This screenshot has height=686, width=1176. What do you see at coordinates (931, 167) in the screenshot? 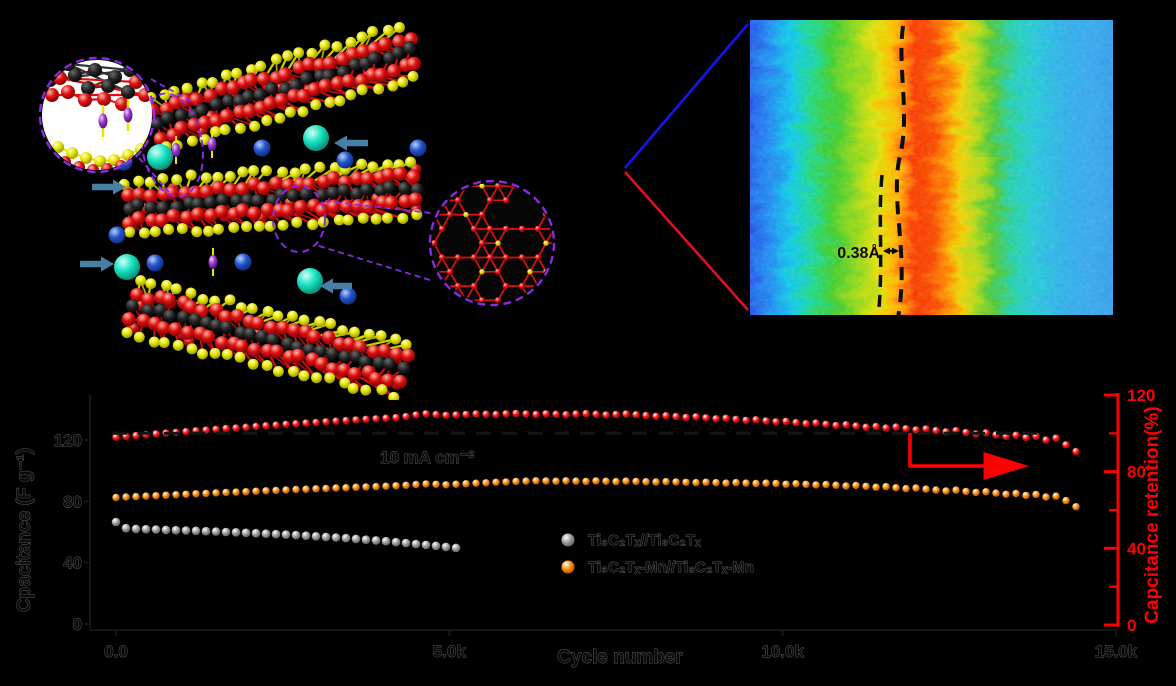
I see `heatmap-noise-overlay` at bounding box center [931, 167].